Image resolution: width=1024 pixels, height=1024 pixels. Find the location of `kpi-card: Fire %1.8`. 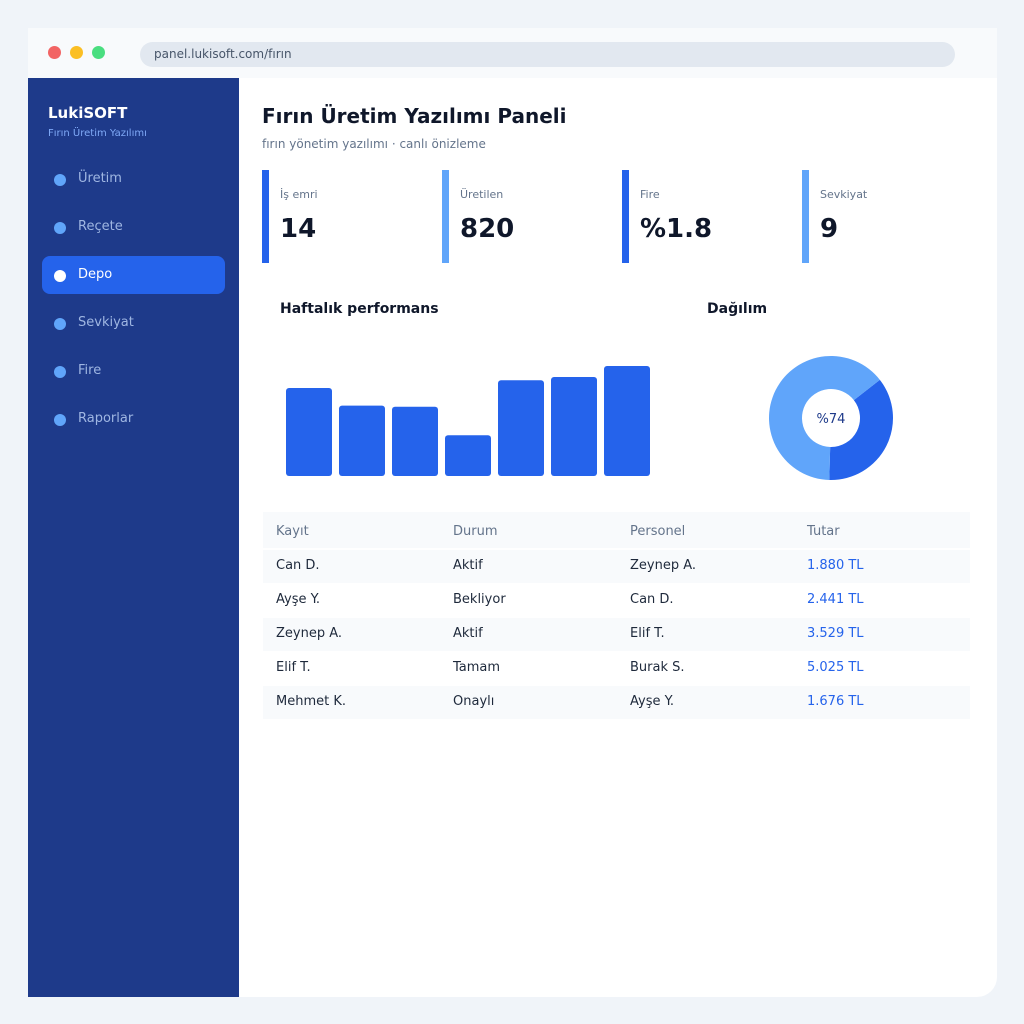

kpi-card: Fire %1.8 is located at coordinates (702, 216).